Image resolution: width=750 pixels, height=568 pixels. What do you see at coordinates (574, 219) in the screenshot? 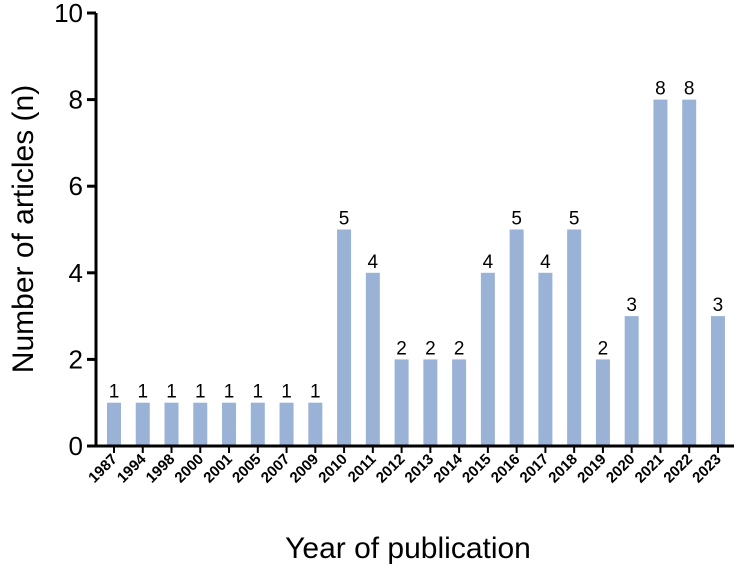
I see `bar-value-label-2018: 5` at bounding box center [574, 219].